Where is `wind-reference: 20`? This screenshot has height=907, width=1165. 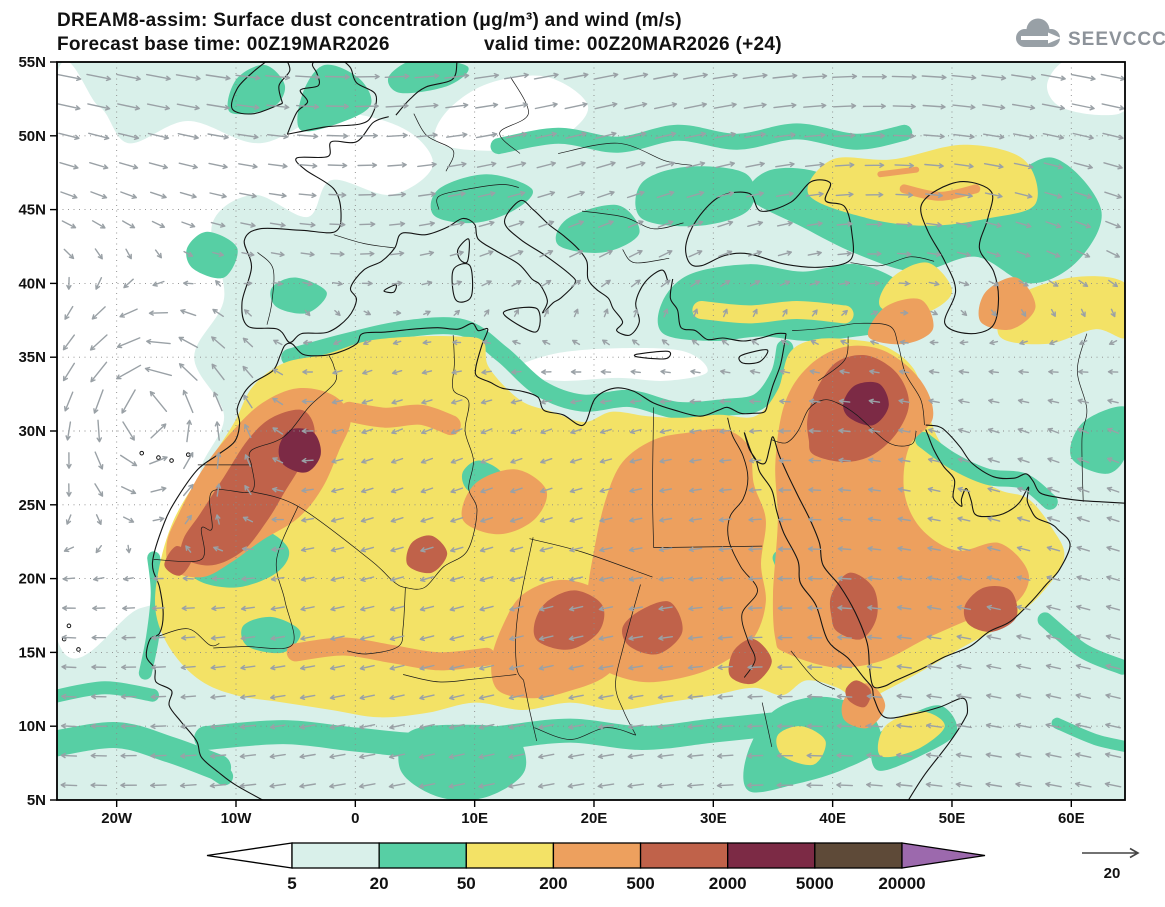
wind-reference: 20 is located at coordinates (1111, 864).